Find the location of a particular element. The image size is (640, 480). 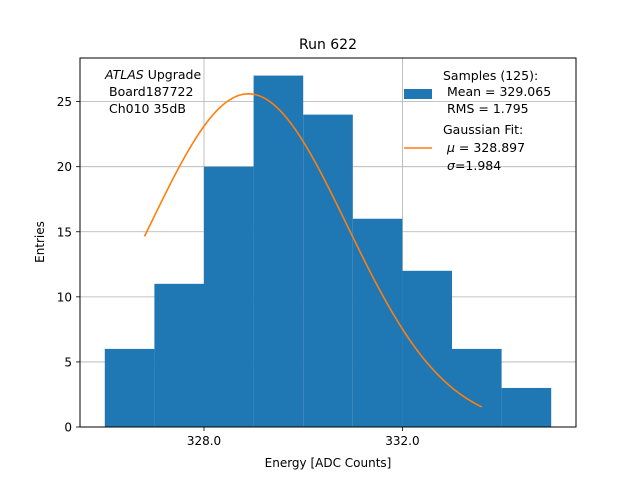

legend-samples-swatch is located at coordinates (418, 94).